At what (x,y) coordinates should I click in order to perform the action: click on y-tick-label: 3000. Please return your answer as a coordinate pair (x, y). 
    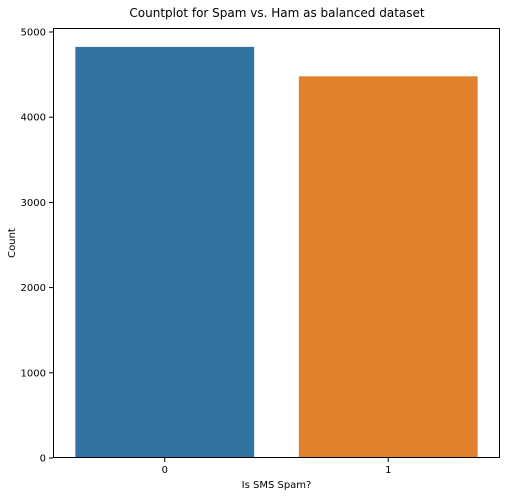
    Looking at the image, I should click on (33, 203).